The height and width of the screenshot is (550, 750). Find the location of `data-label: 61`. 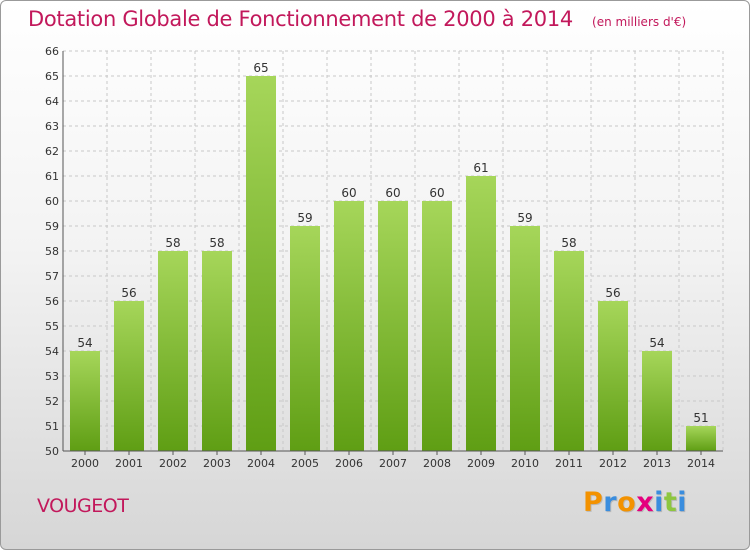

data-label: 61 is located at coordinates (480, 168).